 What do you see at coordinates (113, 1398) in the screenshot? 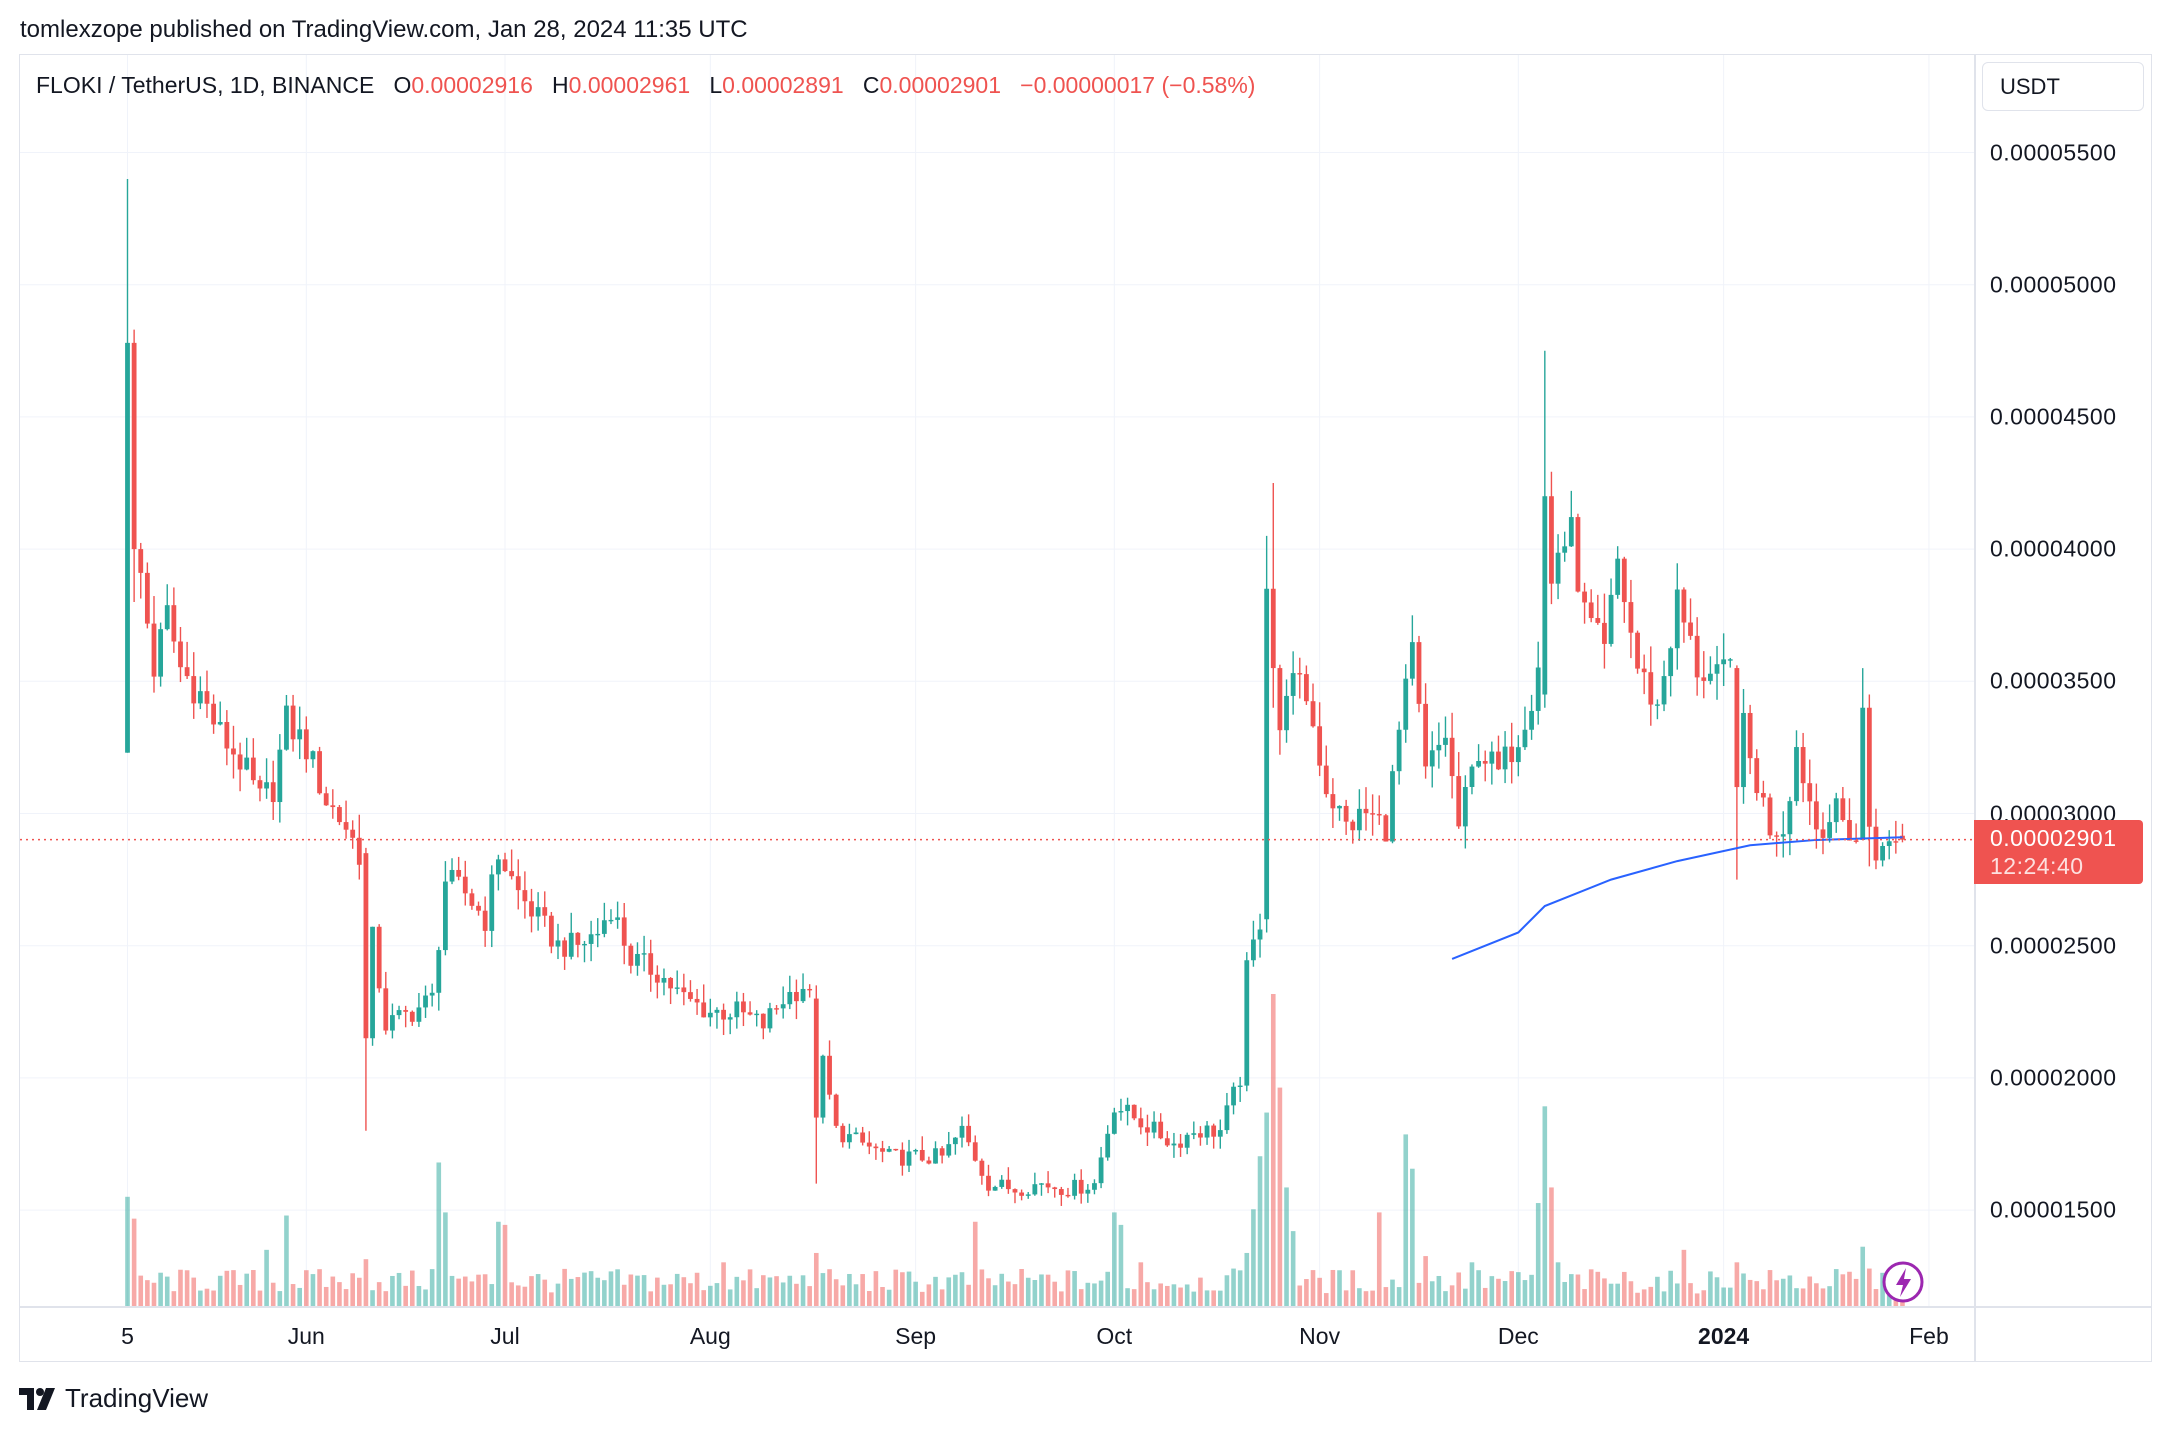
I see `tradingview-logo: TradingView` at bounding box center [113, 1398].